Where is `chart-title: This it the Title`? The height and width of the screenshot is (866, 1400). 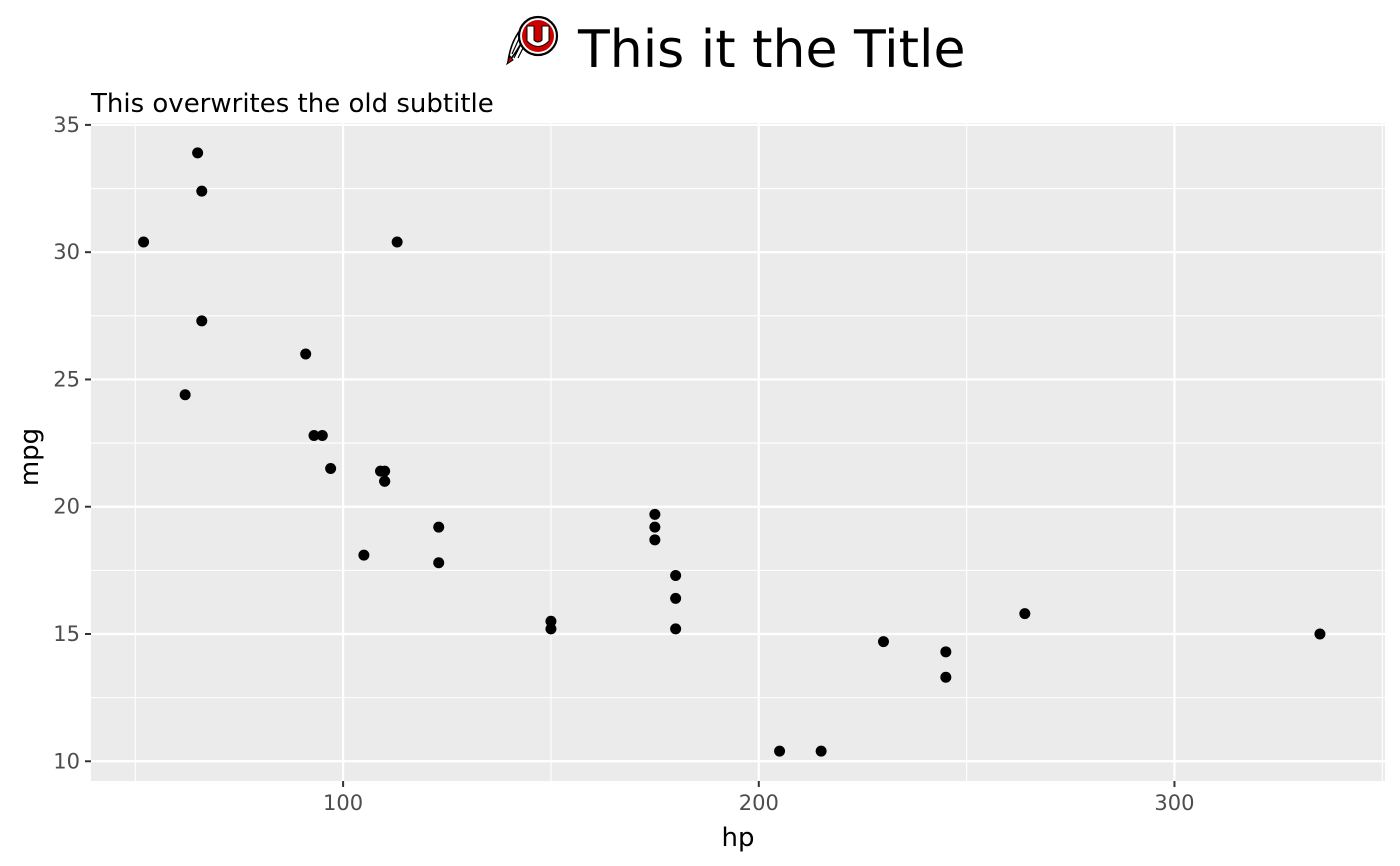
chart-title: This it the Title is located at coordinates (771, 50).